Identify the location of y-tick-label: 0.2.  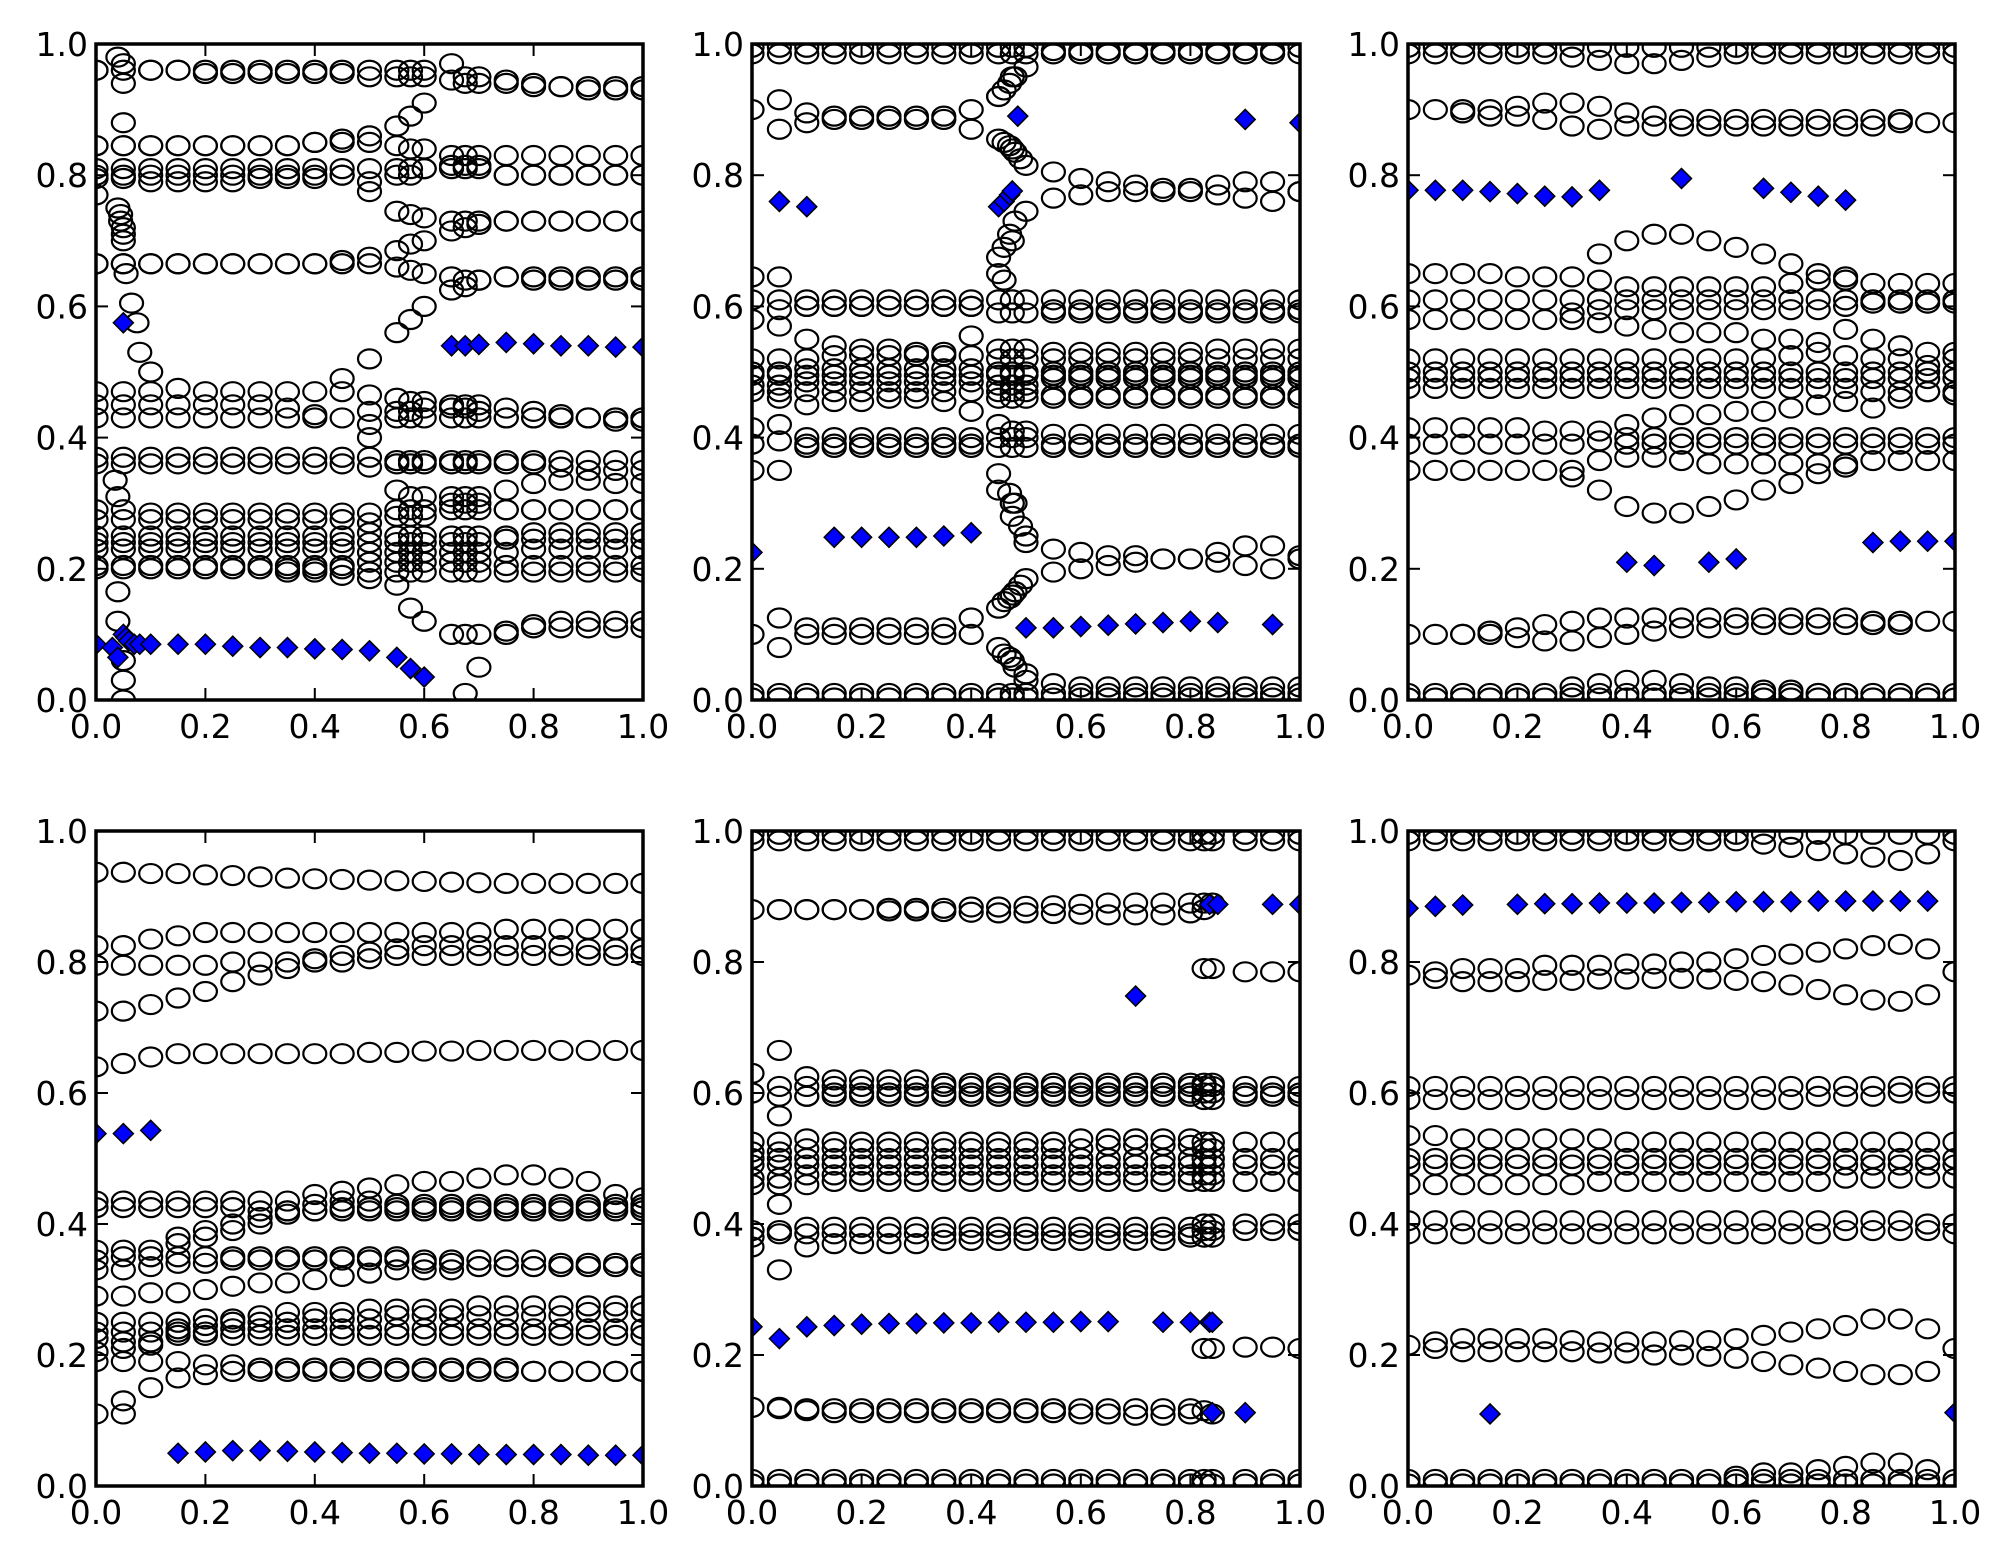
(1374, 1355).